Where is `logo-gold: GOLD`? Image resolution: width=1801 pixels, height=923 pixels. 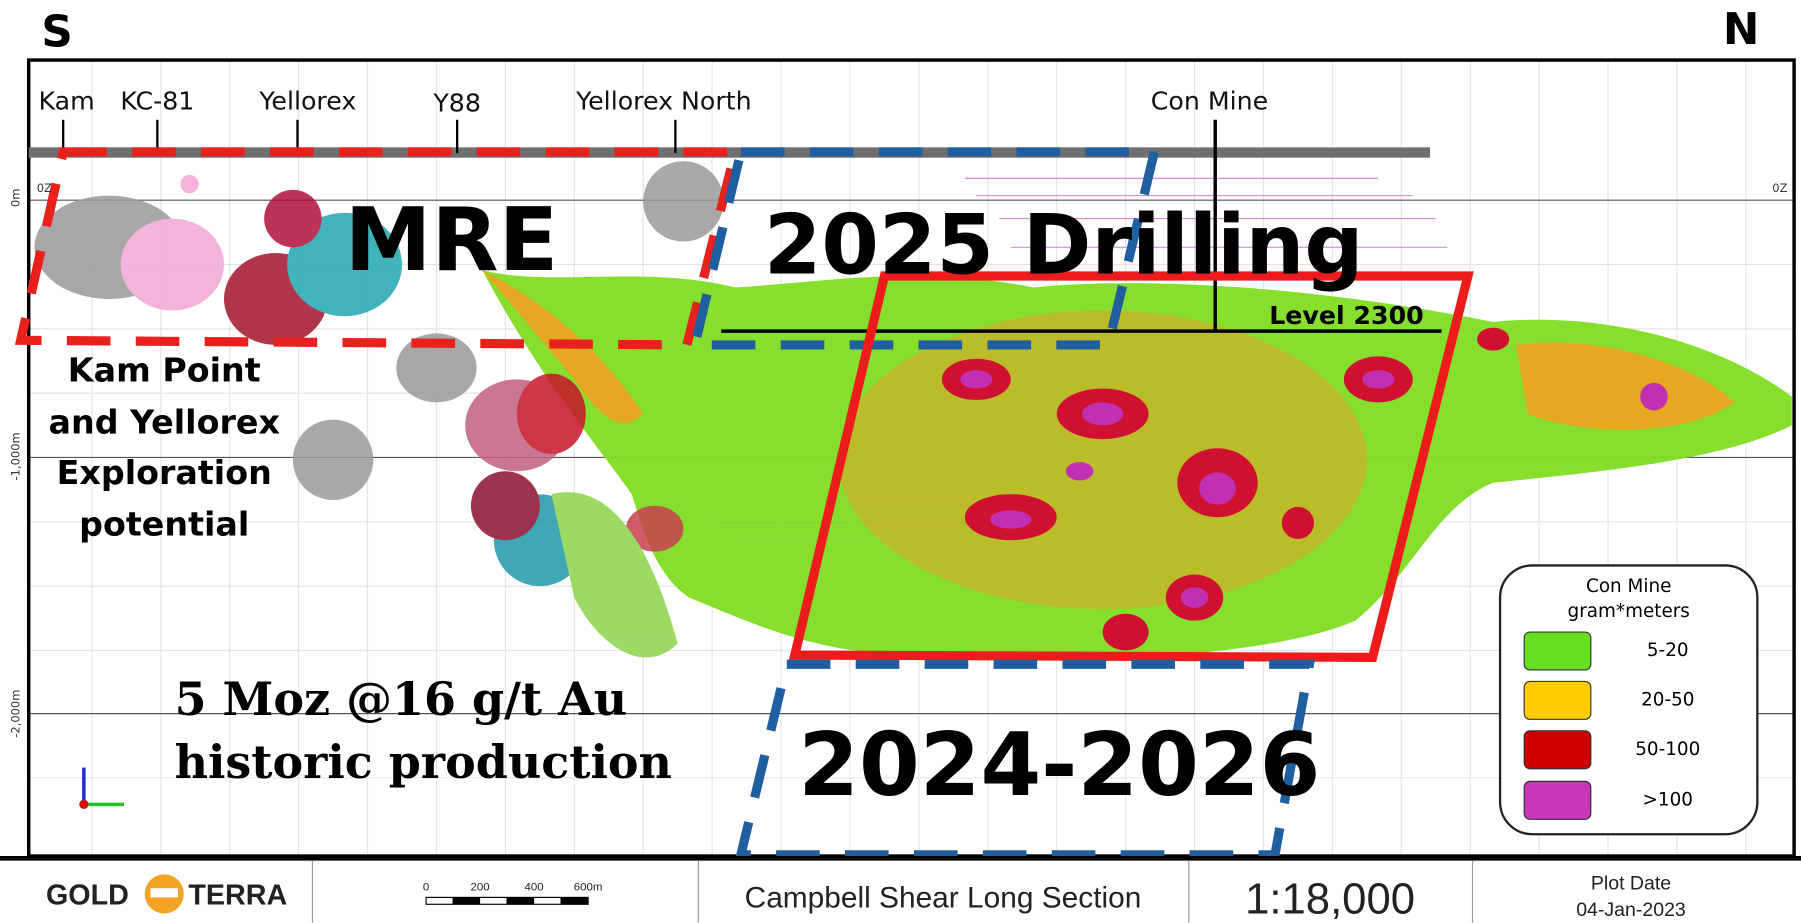
logo-gold: GOLD is located at coordinates (87, 895).